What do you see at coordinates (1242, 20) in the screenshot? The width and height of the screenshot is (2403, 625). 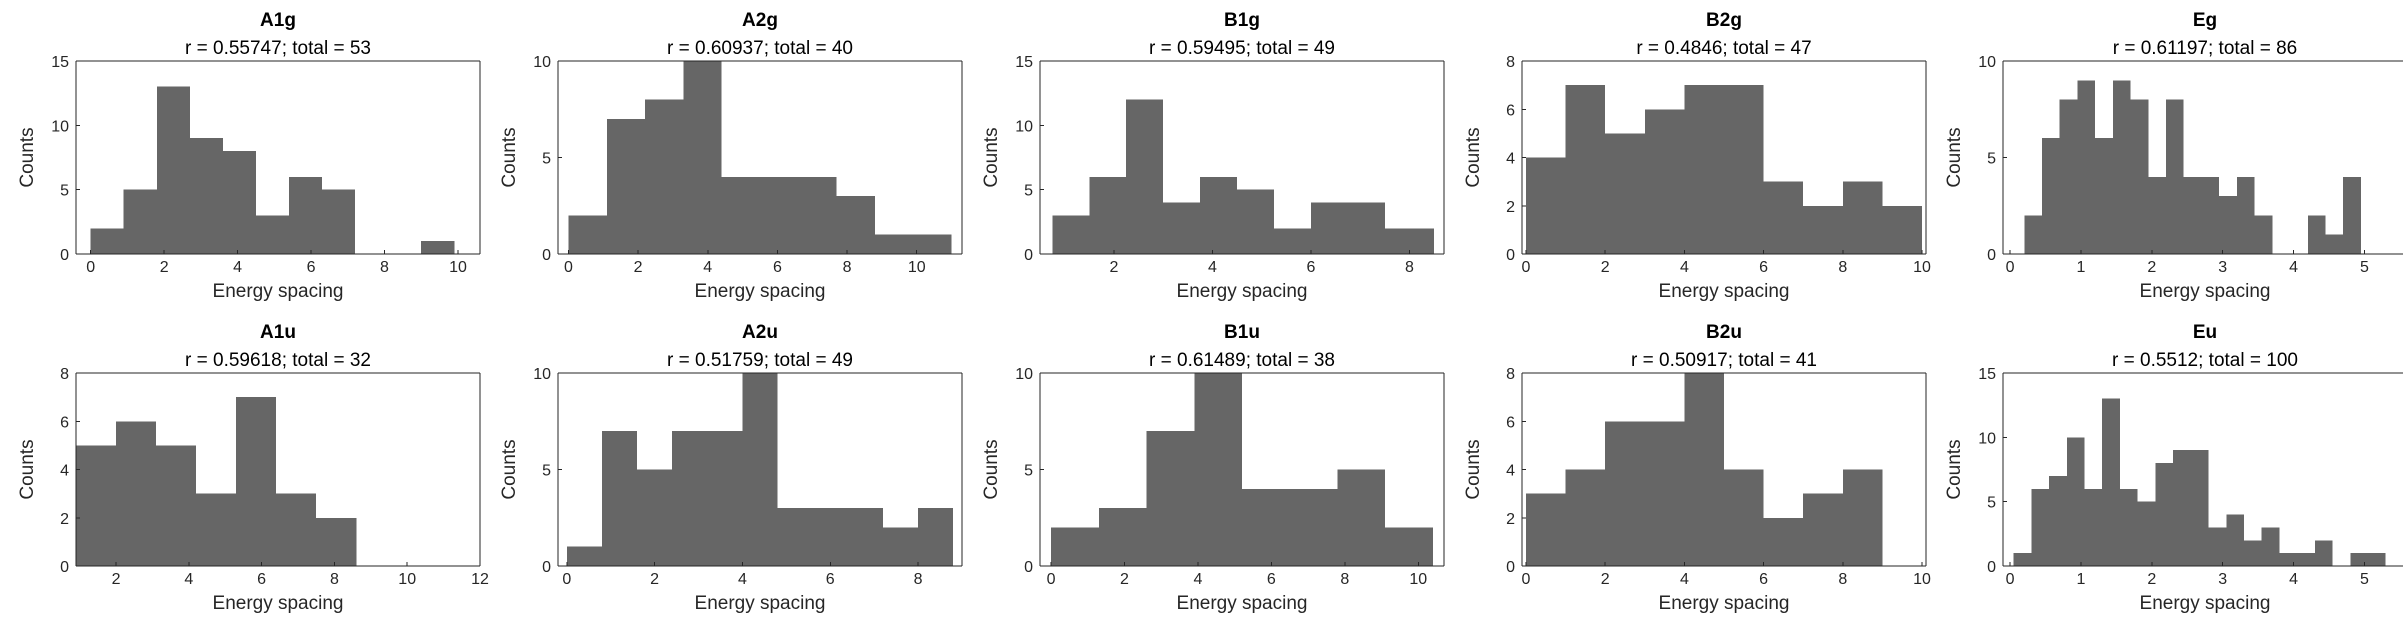 I see `chart-title: B1g` at bounding box center [1242, 20].